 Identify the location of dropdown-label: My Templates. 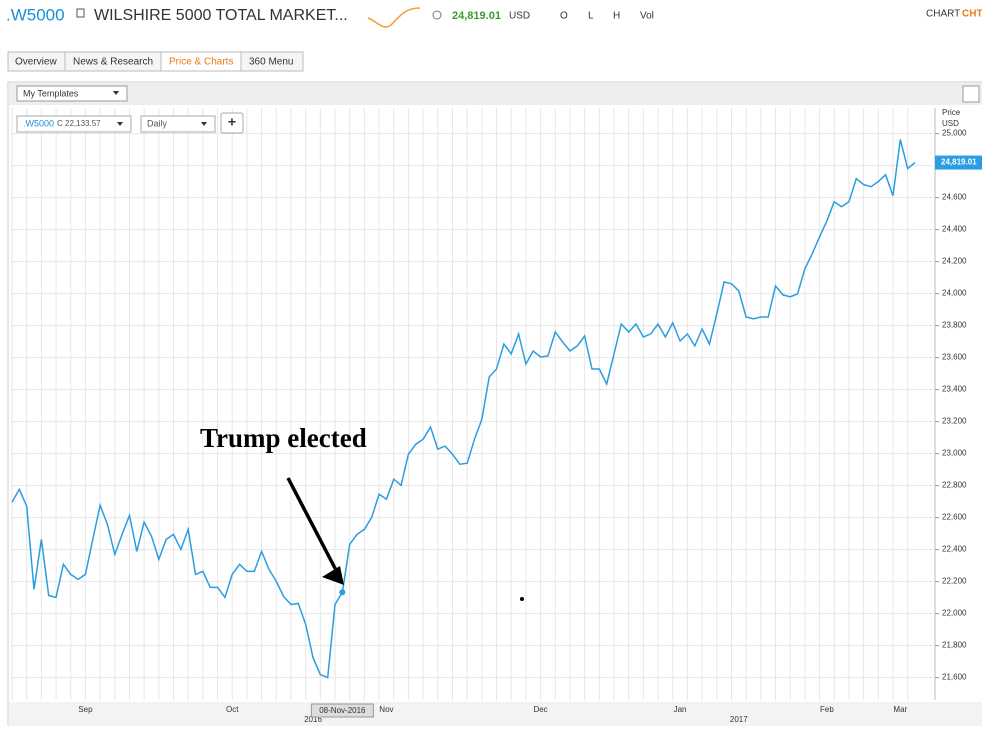
(51, 93).